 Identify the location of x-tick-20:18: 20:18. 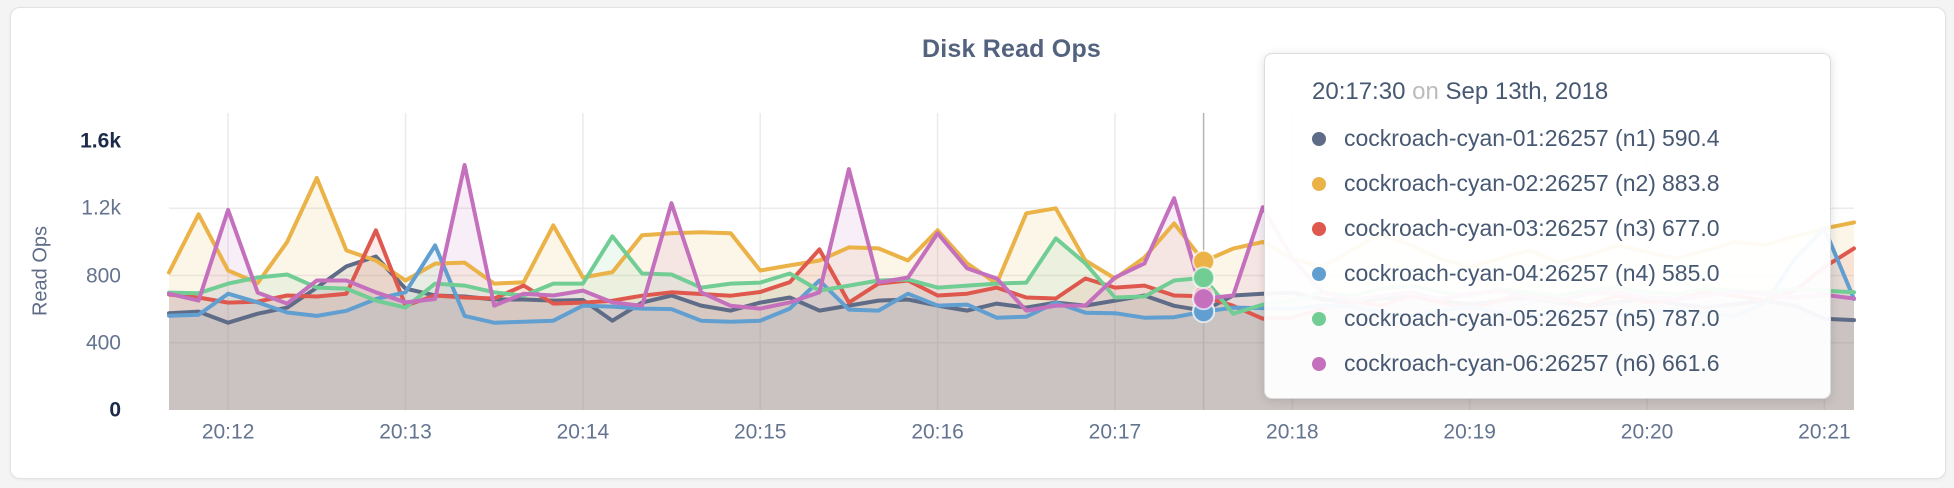
(1292, 432).